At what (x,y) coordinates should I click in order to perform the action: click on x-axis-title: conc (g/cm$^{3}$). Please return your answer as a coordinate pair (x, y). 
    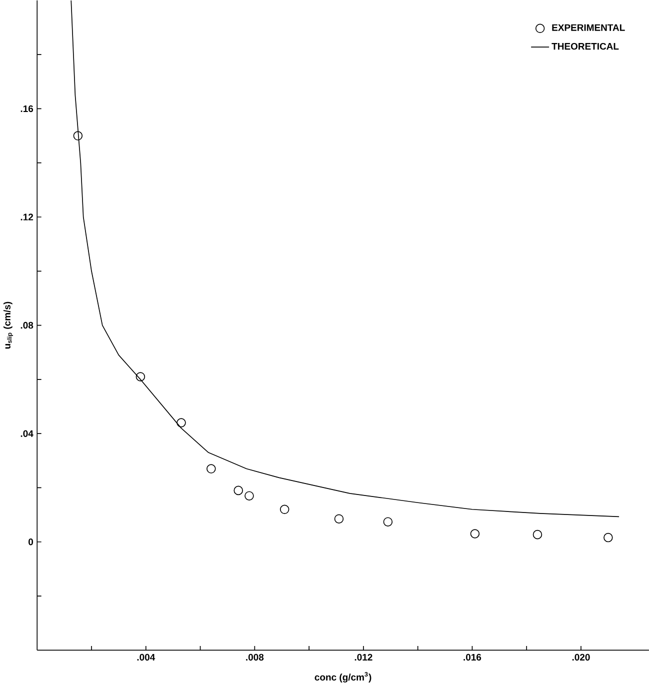
    Looking at the image, I should click on (343, 677).